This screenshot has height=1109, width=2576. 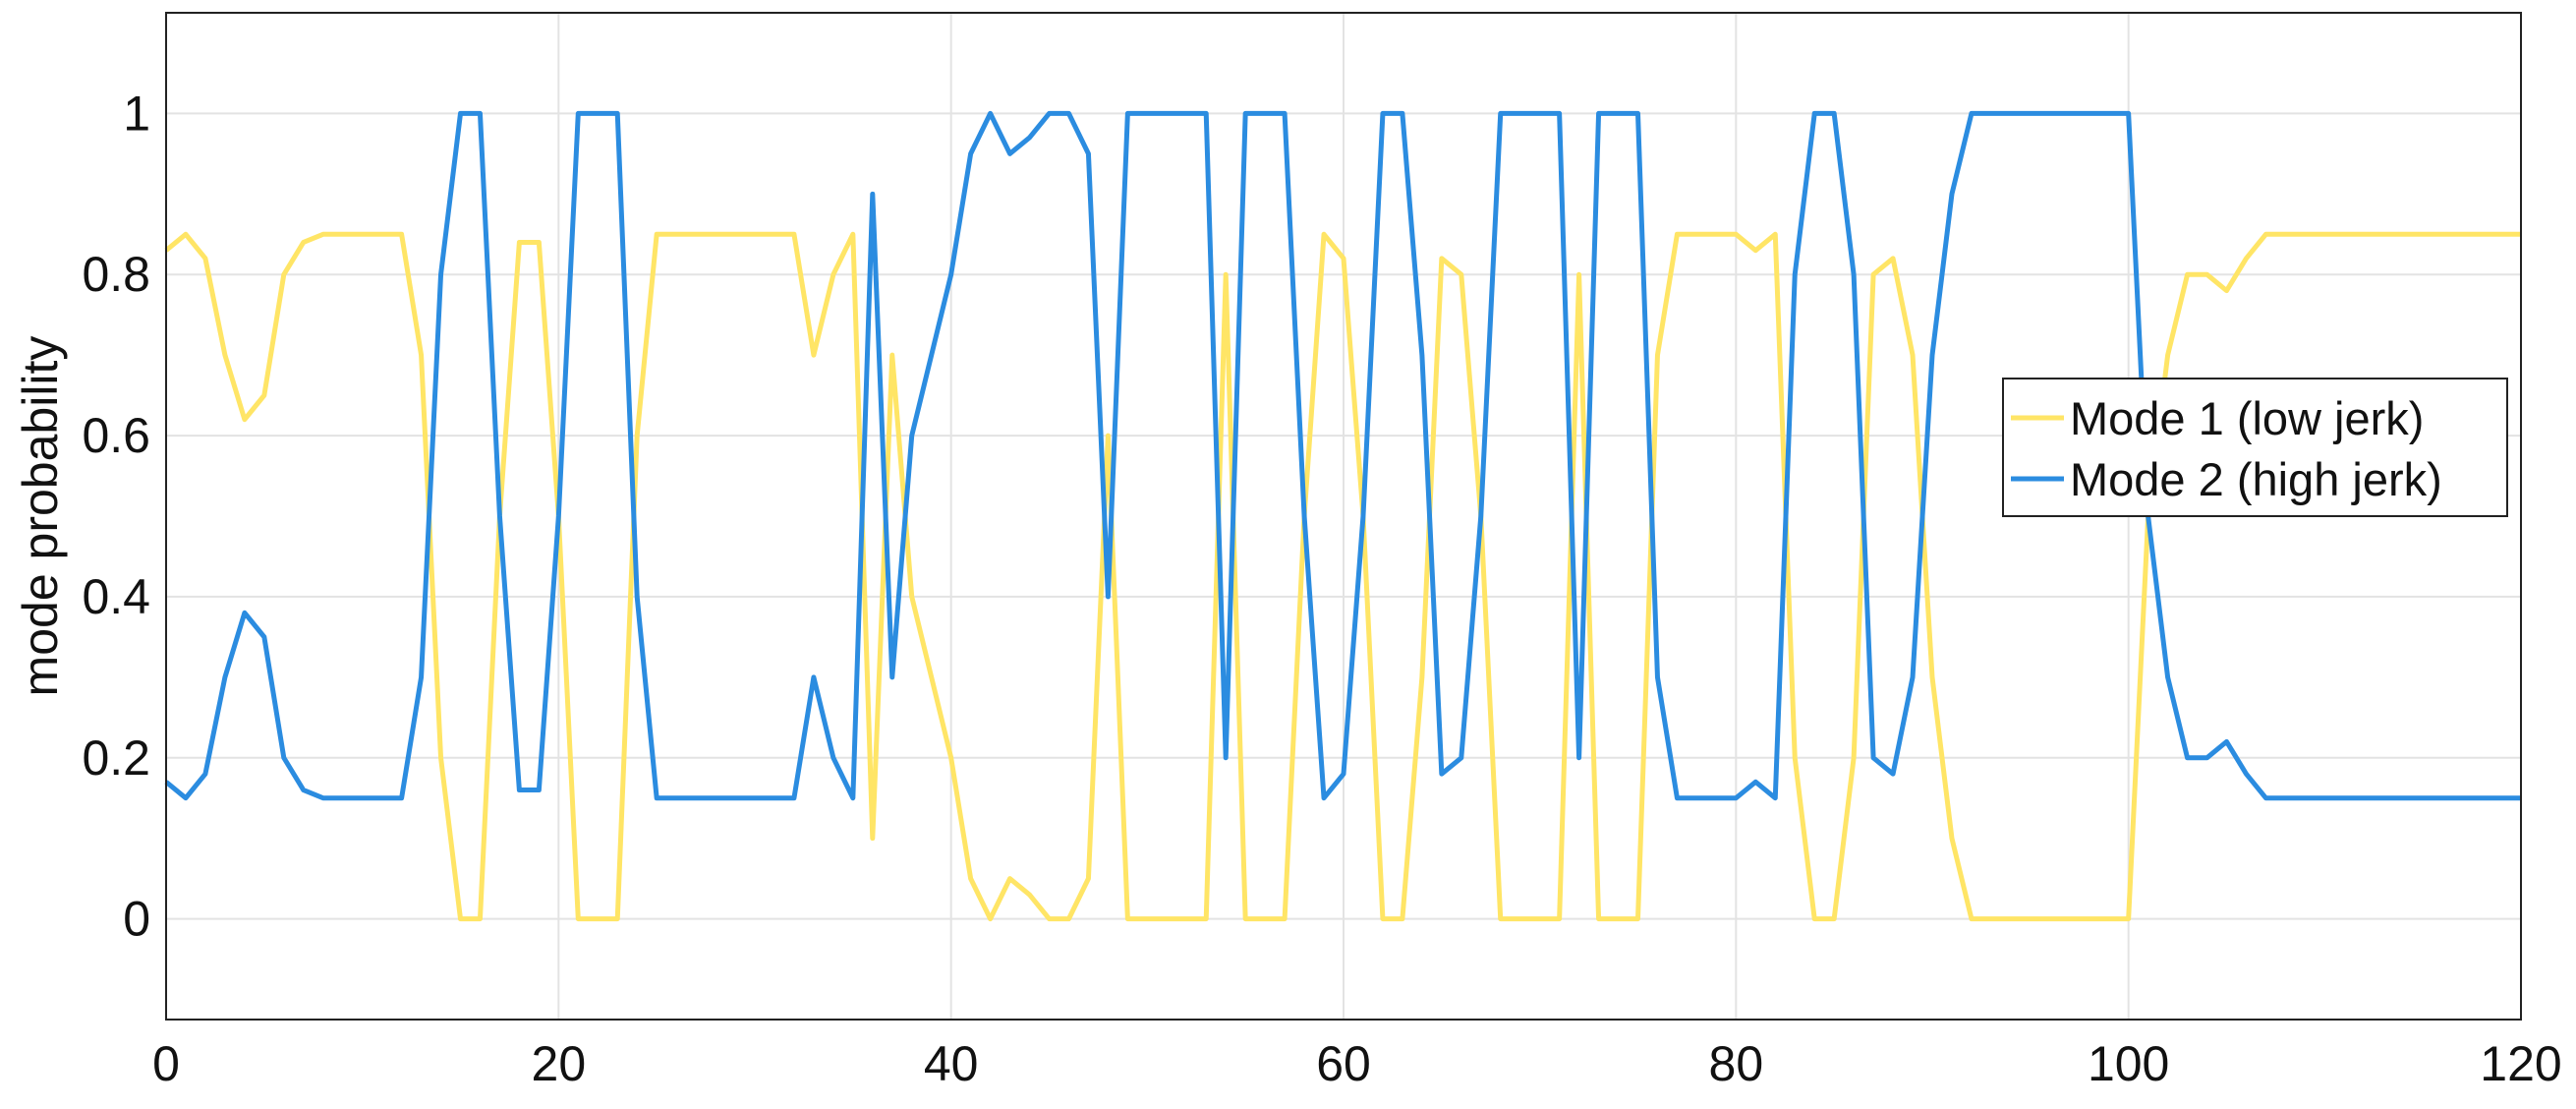 What do you see at coordinates (41, 516) in the screenshot?
I see `y-axis-label: mode probability` at bounding box center [41, 516].